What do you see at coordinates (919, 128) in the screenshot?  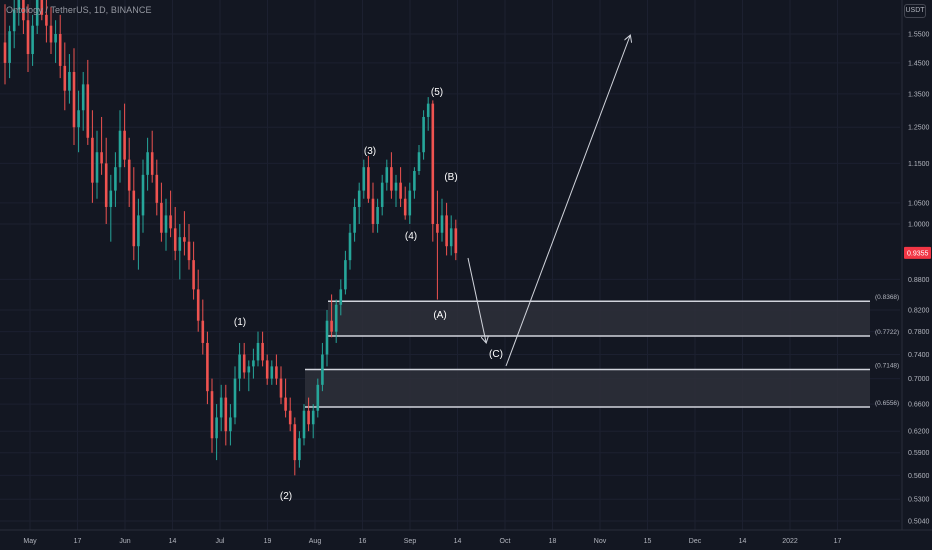 I see `price-tick-label: 1.2500` at bounding box center [919, 128].